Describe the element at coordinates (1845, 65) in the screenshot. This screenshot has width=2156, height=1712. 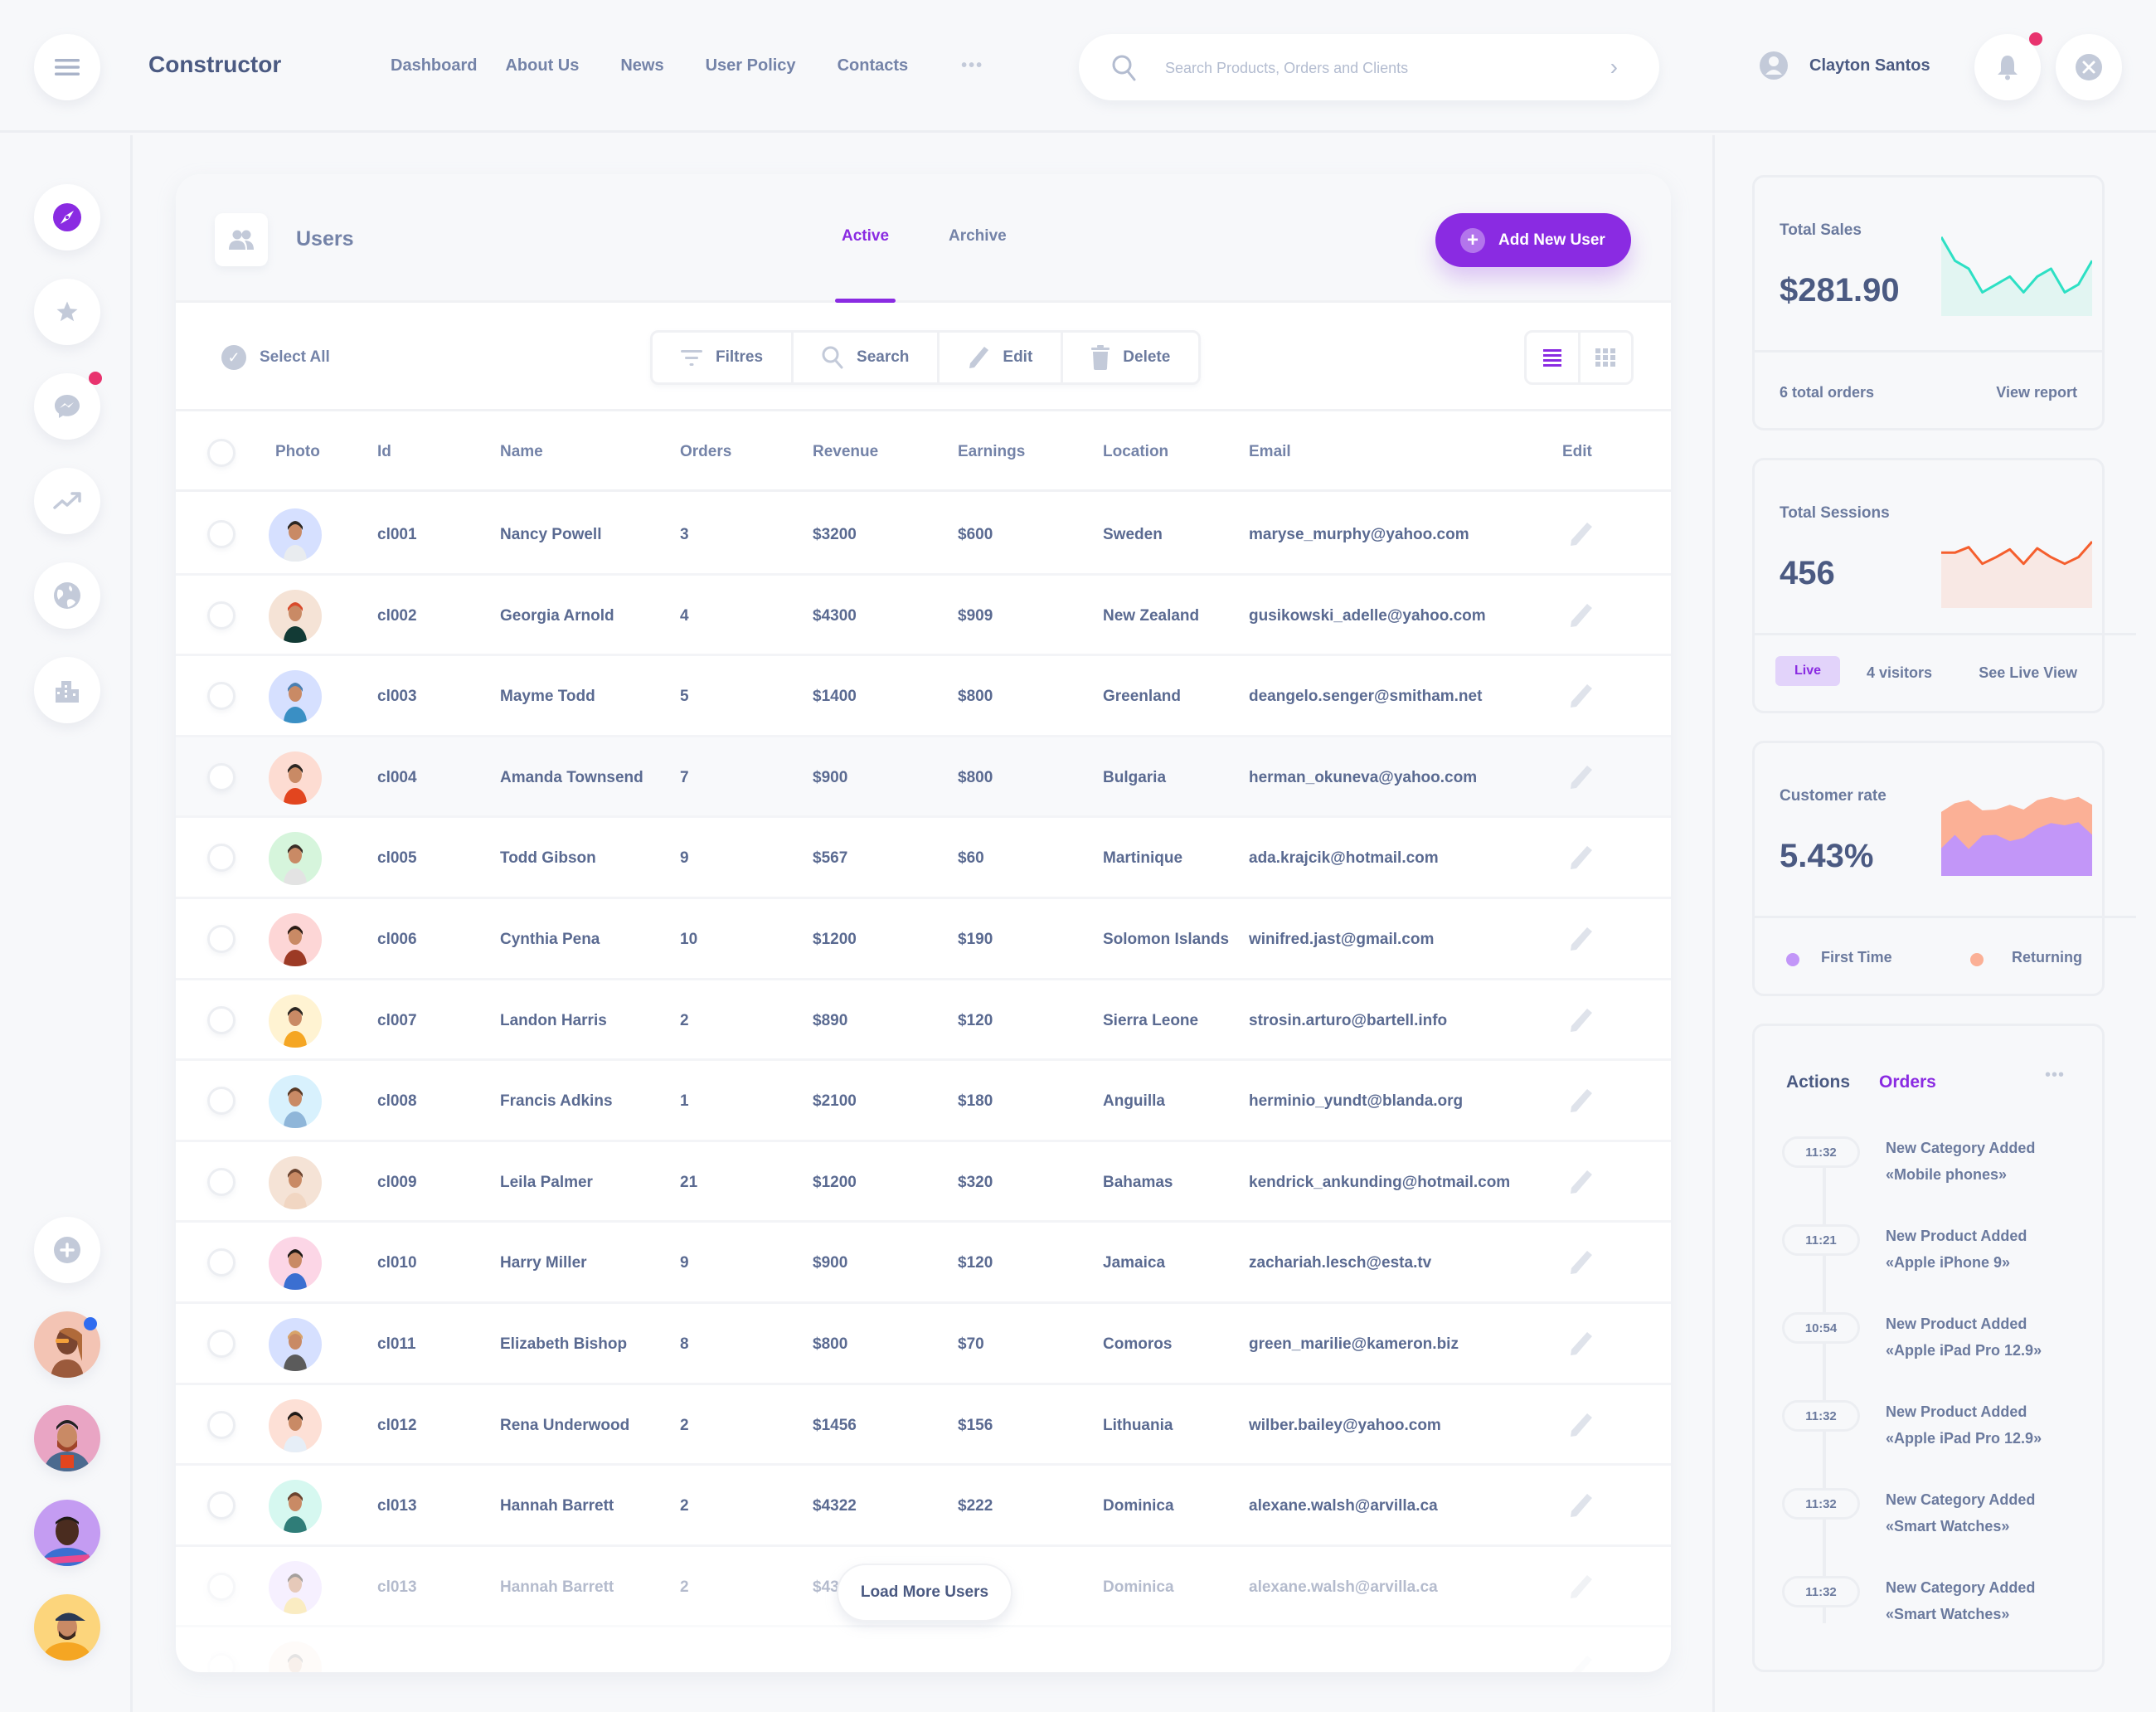
I see `user-profile: Clayton Santos` at that location.